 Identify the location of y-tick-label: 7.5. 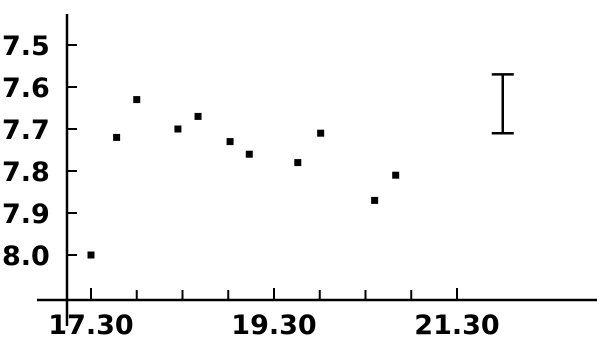
(26, 46).